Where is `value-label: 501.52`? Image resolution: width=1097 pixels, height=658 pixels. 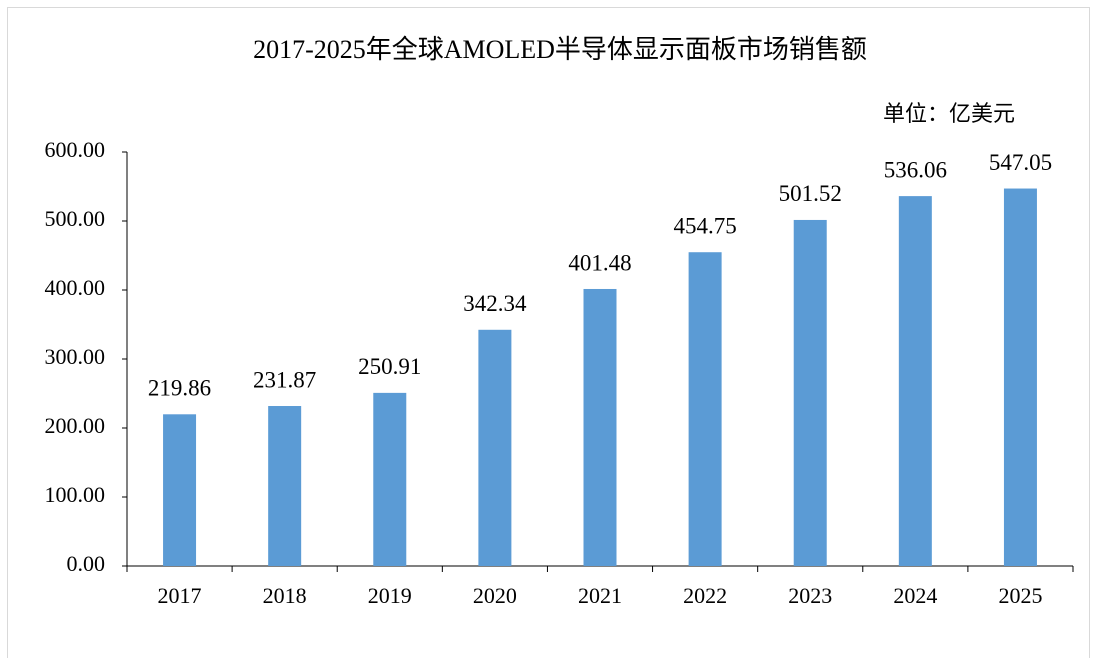
value-label: 501.52 is located at coordinates (810, 193).